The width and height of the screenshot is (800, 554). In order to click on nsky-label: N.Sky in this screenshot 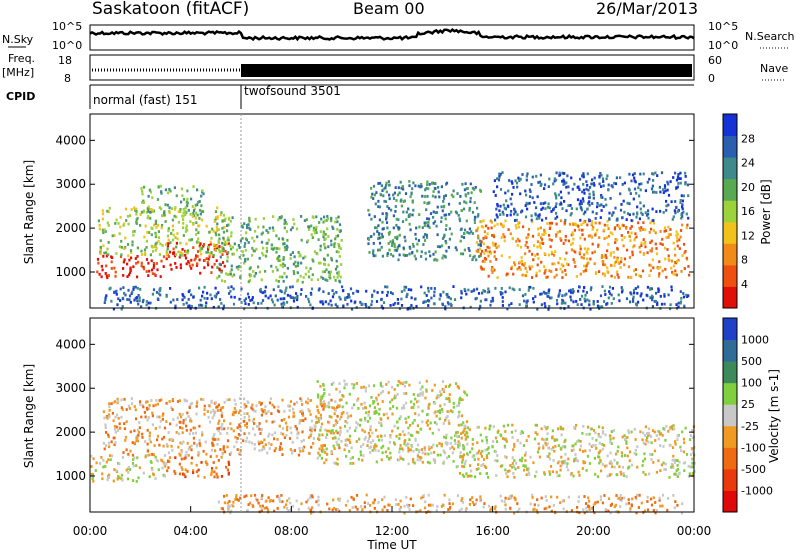, I will do `click(18, 39)`.